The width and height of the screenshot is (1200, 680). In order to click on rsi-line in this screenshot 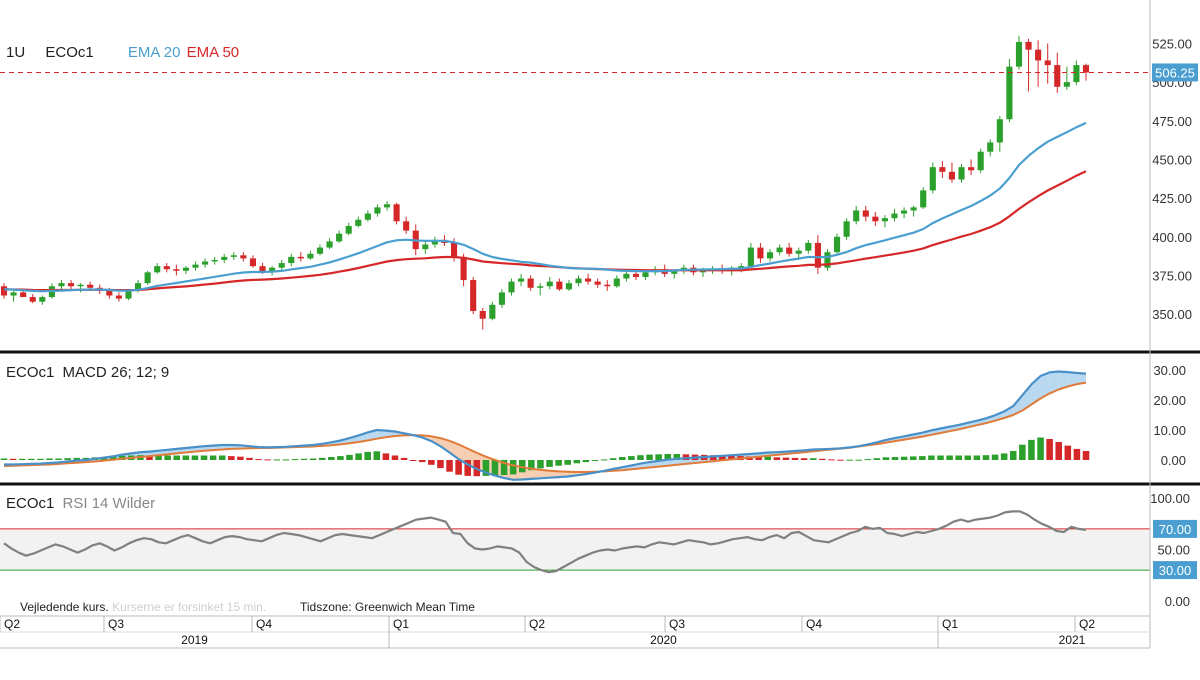, I will do `click(545, 542)`.